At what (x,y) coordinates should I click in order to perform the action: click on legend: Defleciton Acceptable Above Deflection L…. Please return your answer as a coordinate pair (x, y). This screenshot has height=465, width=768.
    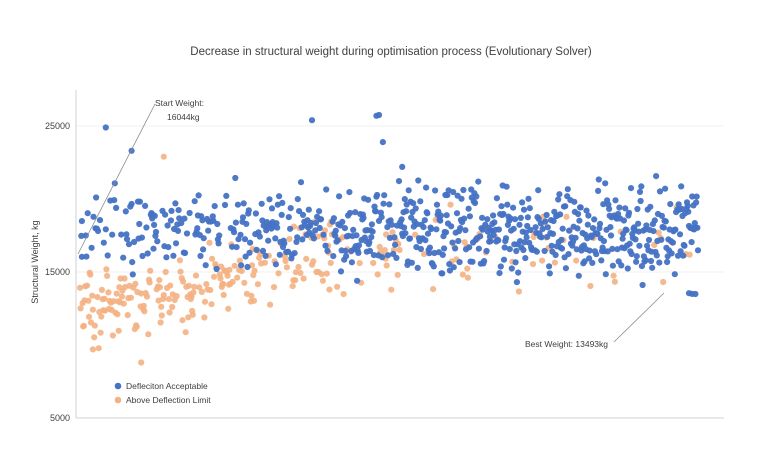
    Looking at the image, I should click on (162, 393).